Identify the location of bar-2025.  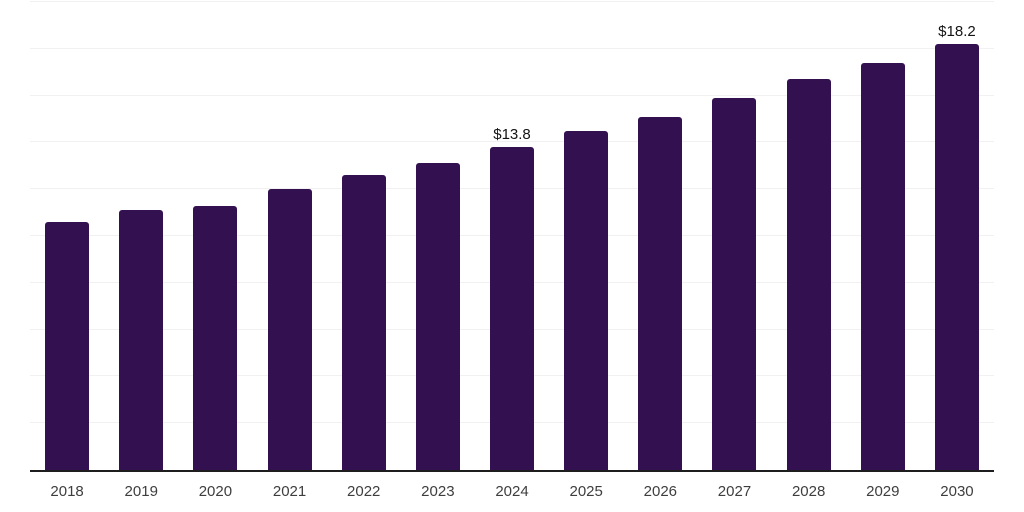
(586, 300).